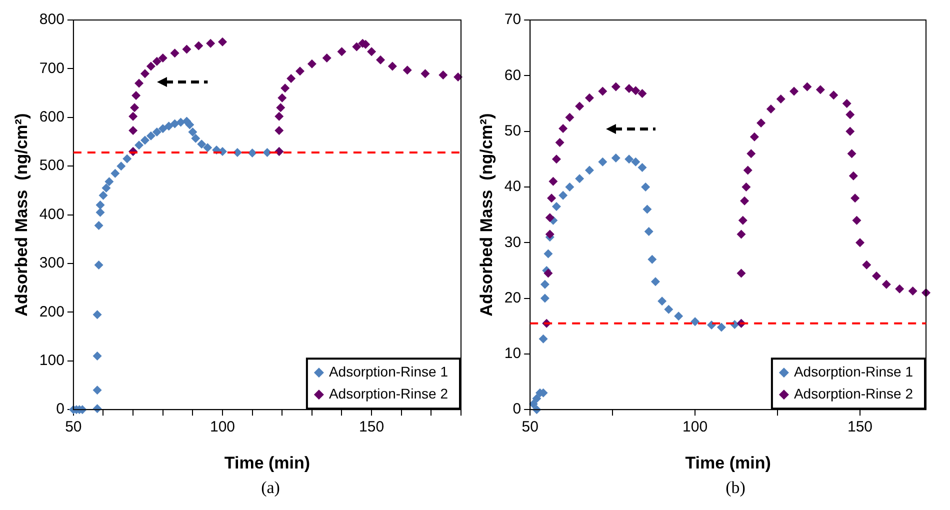 This screenshot has height=510, width=950. What do you see at coordinates (513, 19) in the screenshot?
I see `y-tick-label: 70` at bounding box center [513, 19].